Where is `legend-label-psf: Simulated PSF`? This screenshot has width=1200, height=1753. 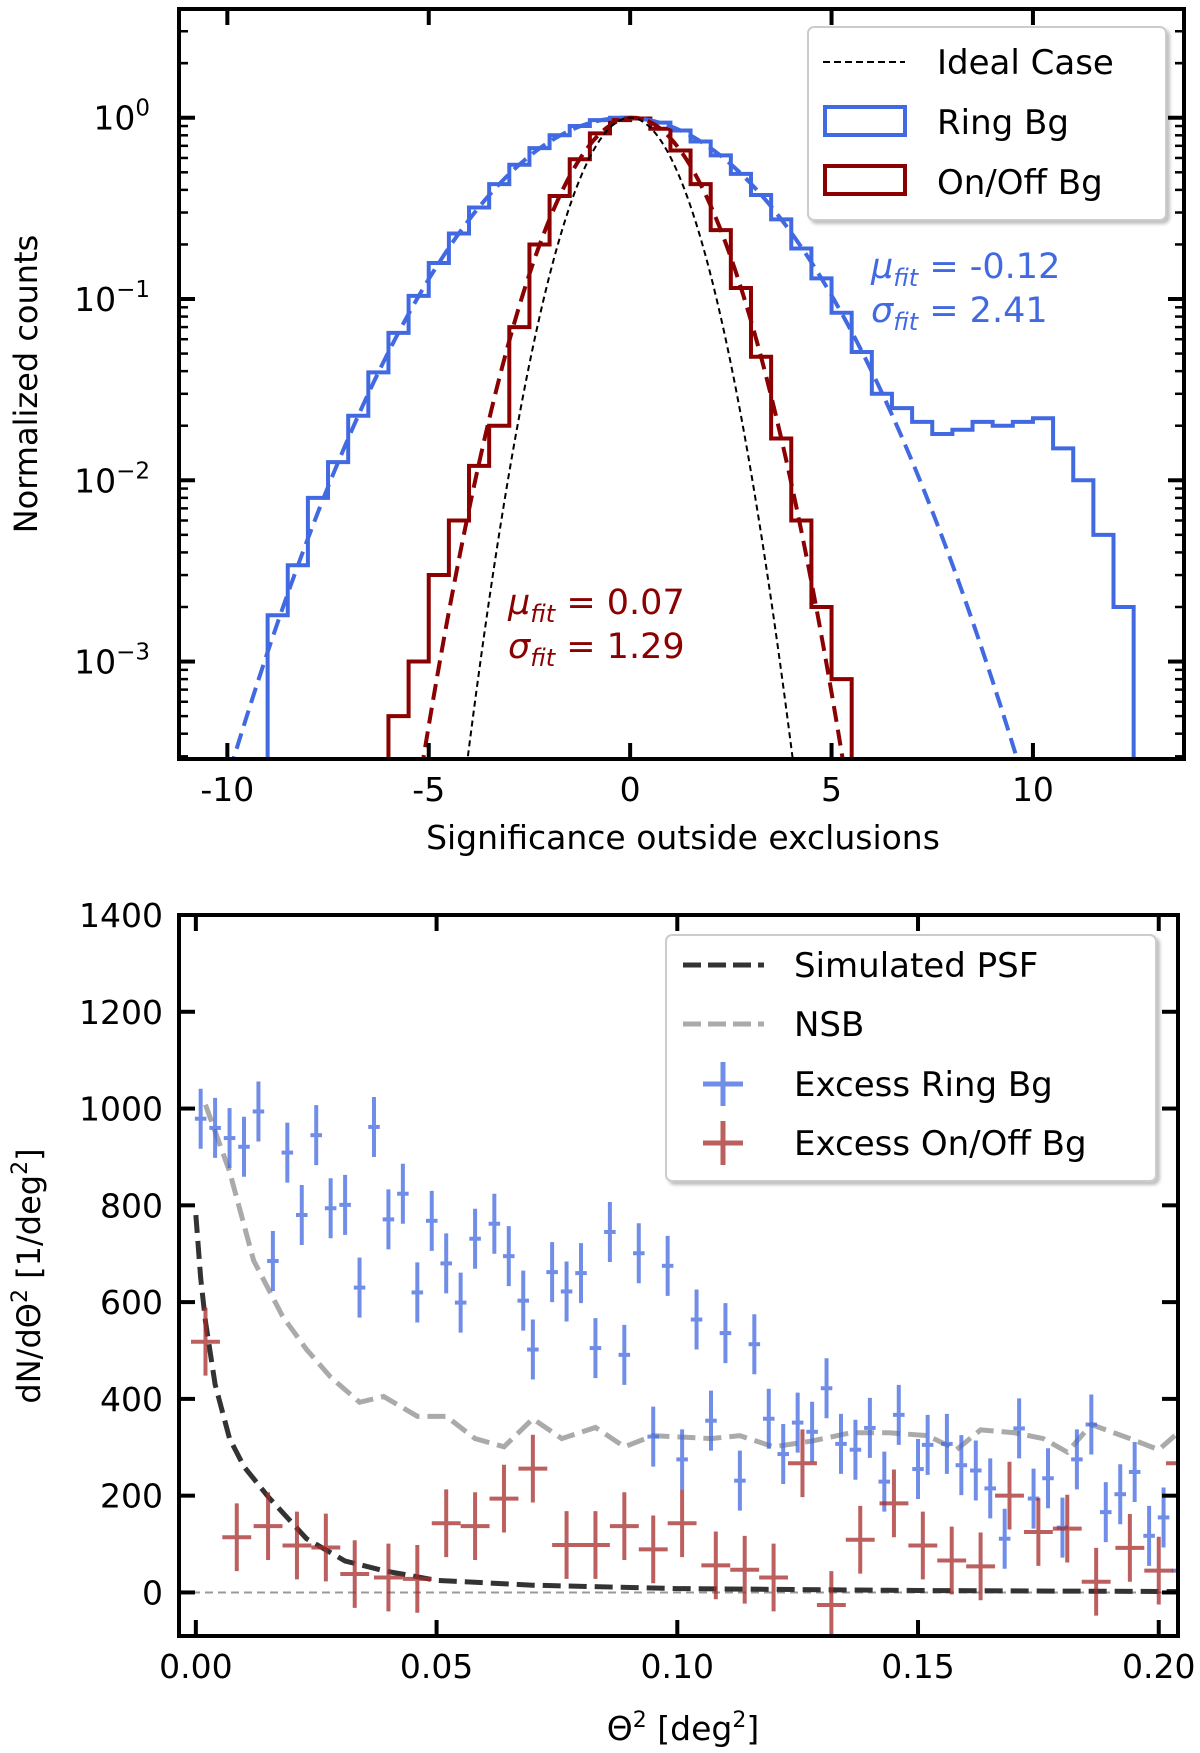 legend-label-psf: Simulated PSF is located at coordinates (916, 966).